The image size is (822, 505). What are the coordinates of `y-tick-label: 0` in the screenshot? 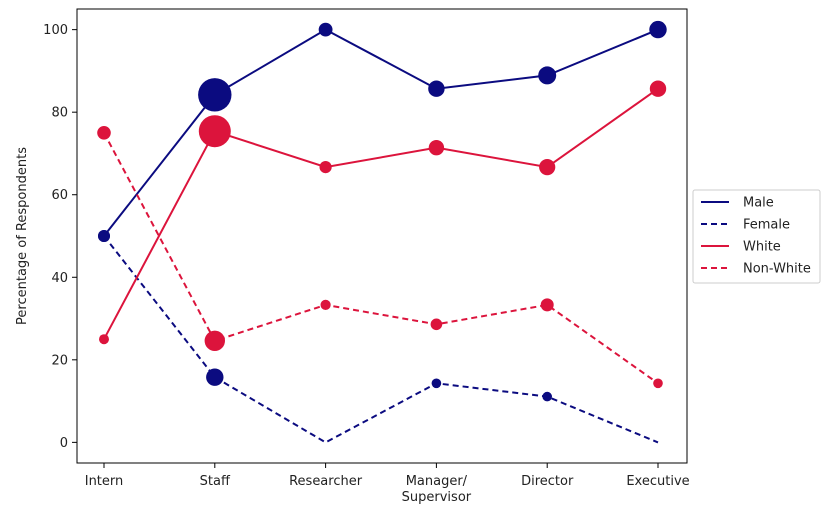 It's located at (64, 443).